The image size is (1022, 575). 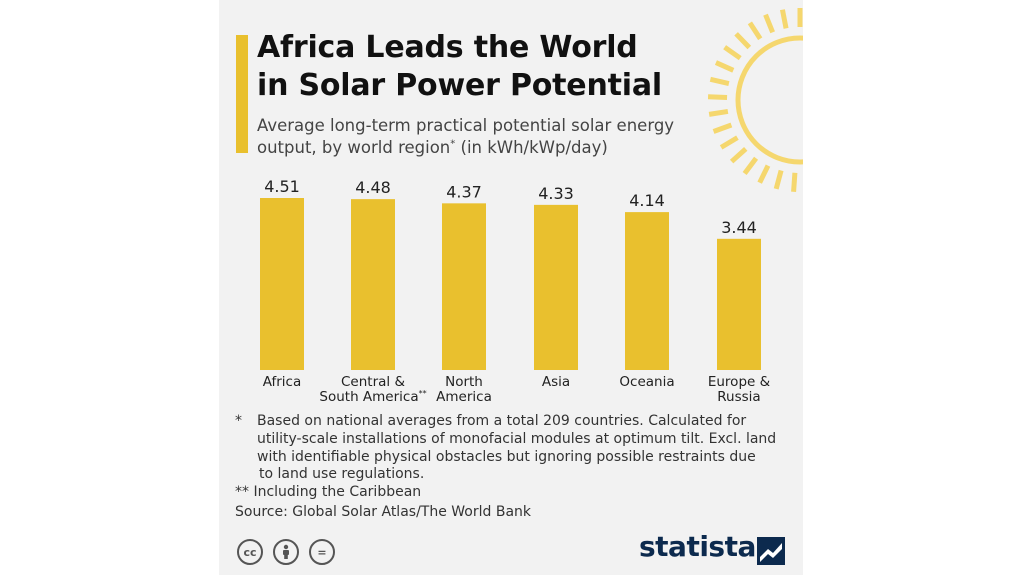 What do you see at coordinates (342, 474) in the screenshot?
I see `footnote-line-4: to land use regulations.` at bounding box center [342, 474].